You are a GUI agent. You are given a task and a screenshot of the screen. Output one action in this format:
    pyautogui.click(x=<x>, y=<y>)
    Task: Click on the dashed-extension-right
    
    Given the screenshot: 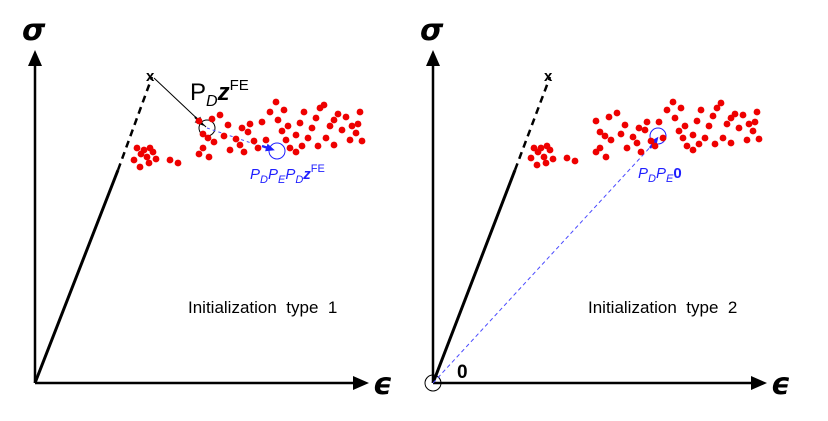 What is the action you would take?
    pyautogui.click(x=532, y=123)
    